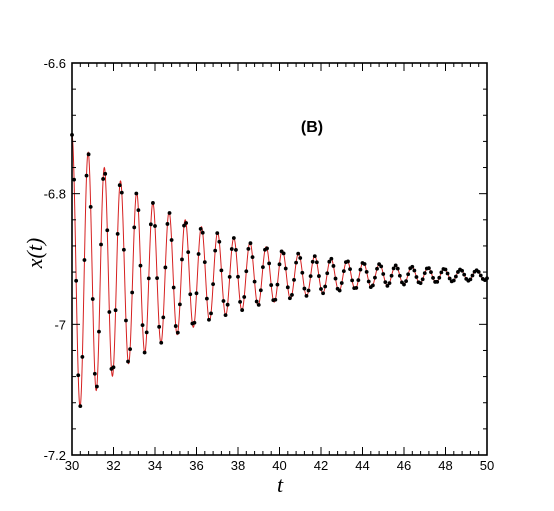 The image size is (554, 511). I want to click on x-tick-label: 30, so click(72, 465).